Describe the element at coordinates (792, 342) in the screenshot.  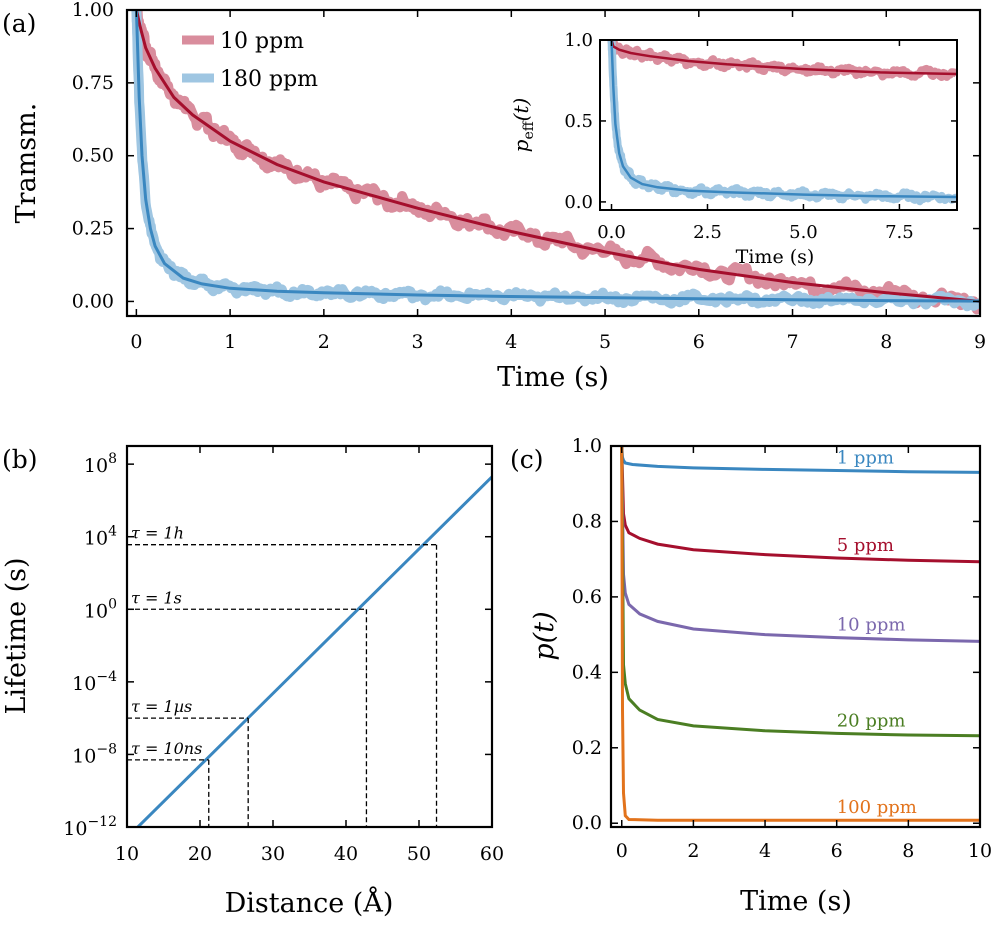
I see `panel-a-xtick-label: 7` at that location.